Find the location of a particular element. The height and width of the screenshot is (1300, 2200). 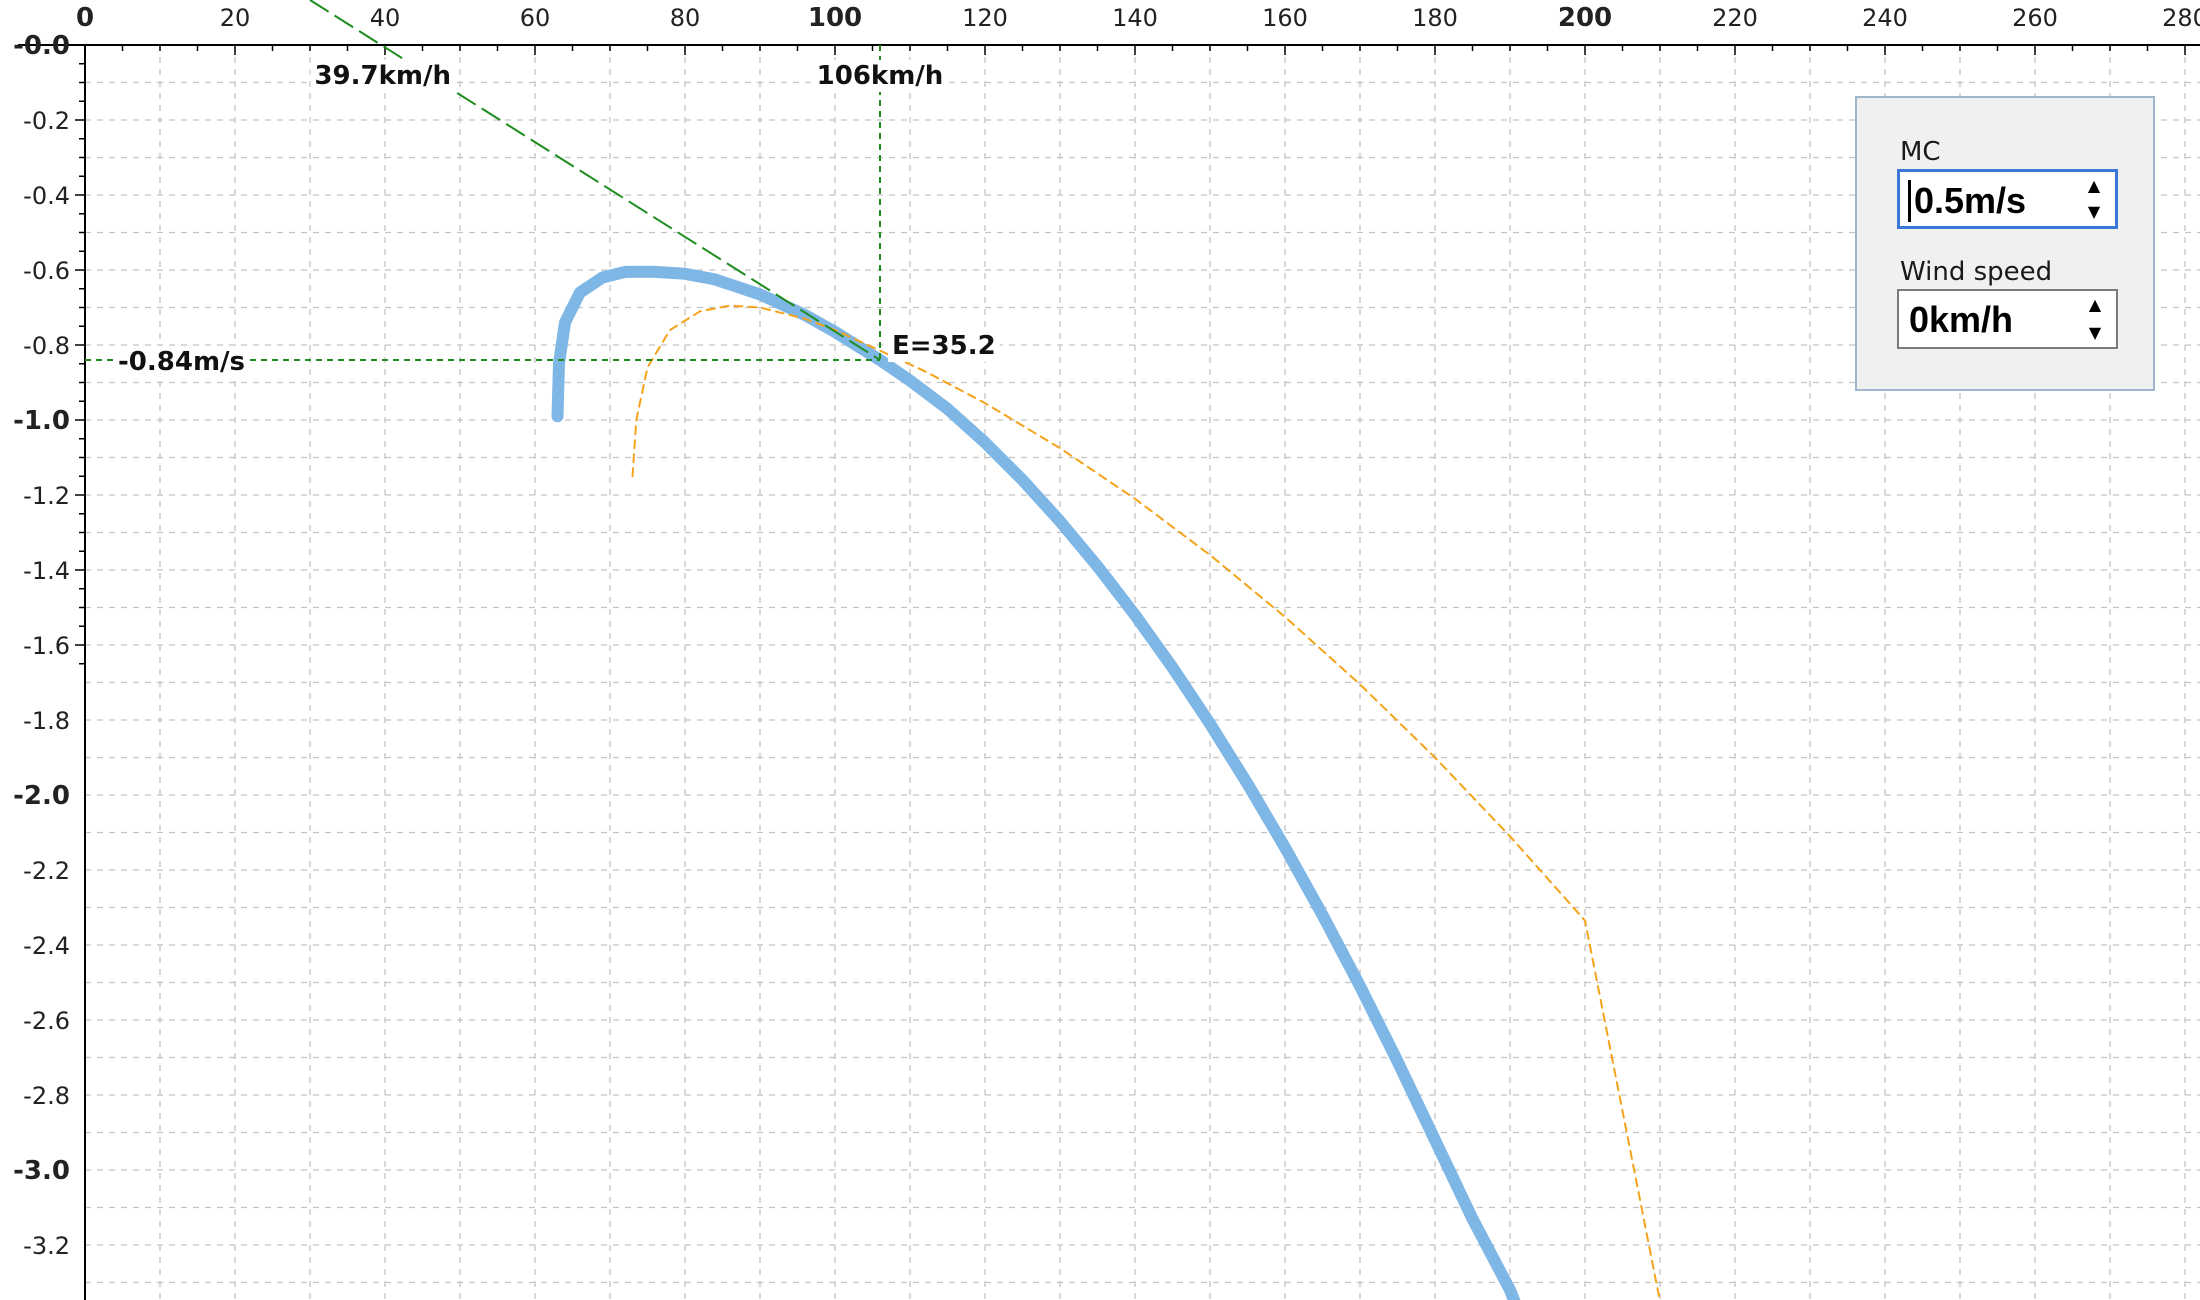

sink-rate-label-background is located at coordinates (182, 362).